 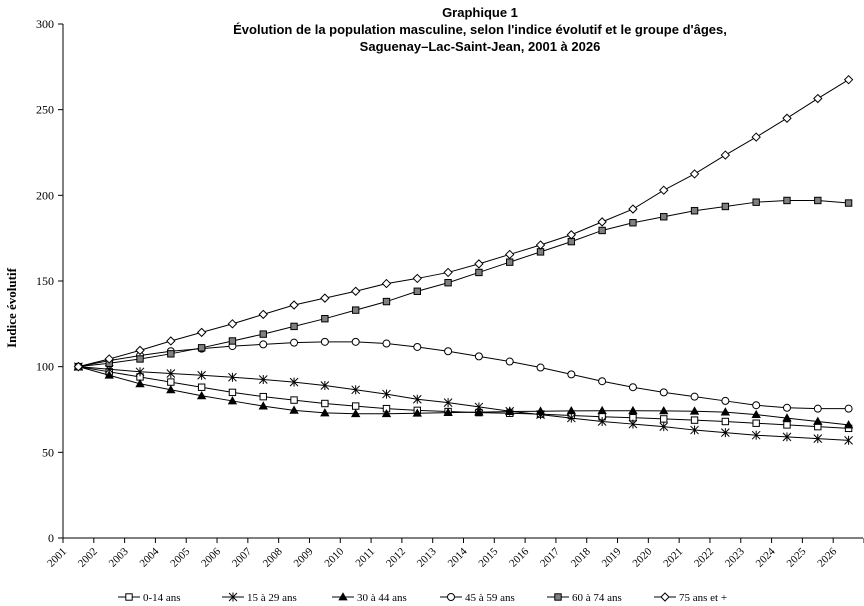 What do you see at coordinates (796, 557) in the screenshot?
I see `x-tick-label: 2025` at bounding box center [796, 557].